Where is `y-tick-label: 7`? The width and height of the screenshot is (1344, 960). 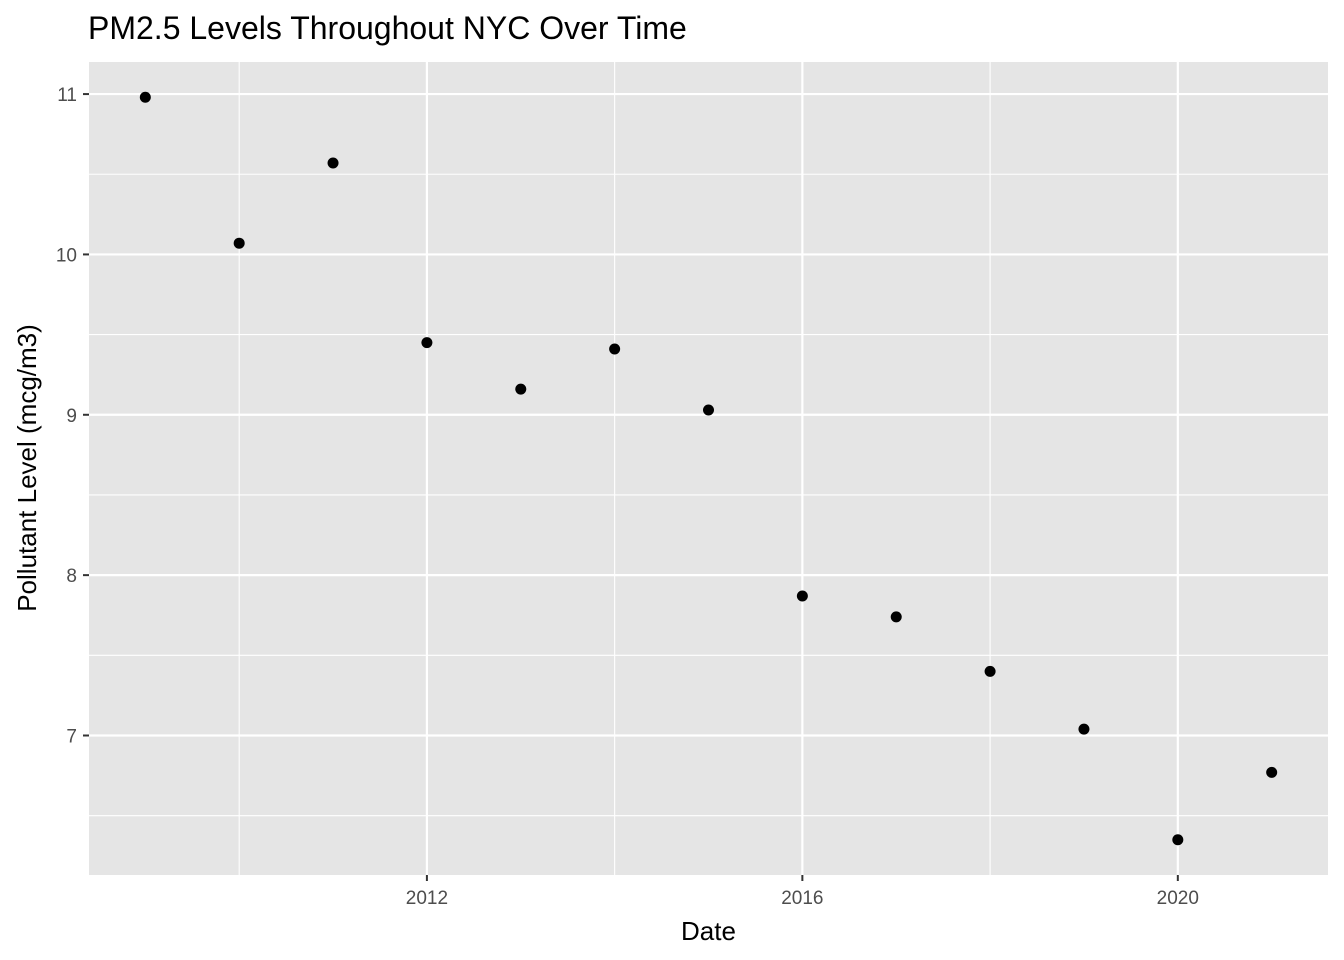
y-tick-label: 7 is located at coordinates (71, 736).